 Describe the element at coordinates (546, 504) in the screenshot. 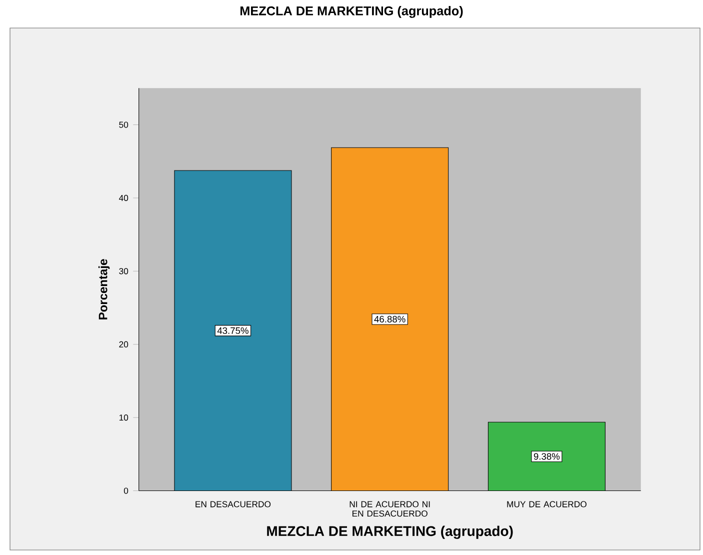

I see `x-tick-label: MUY DE ACUERDO` at that location.